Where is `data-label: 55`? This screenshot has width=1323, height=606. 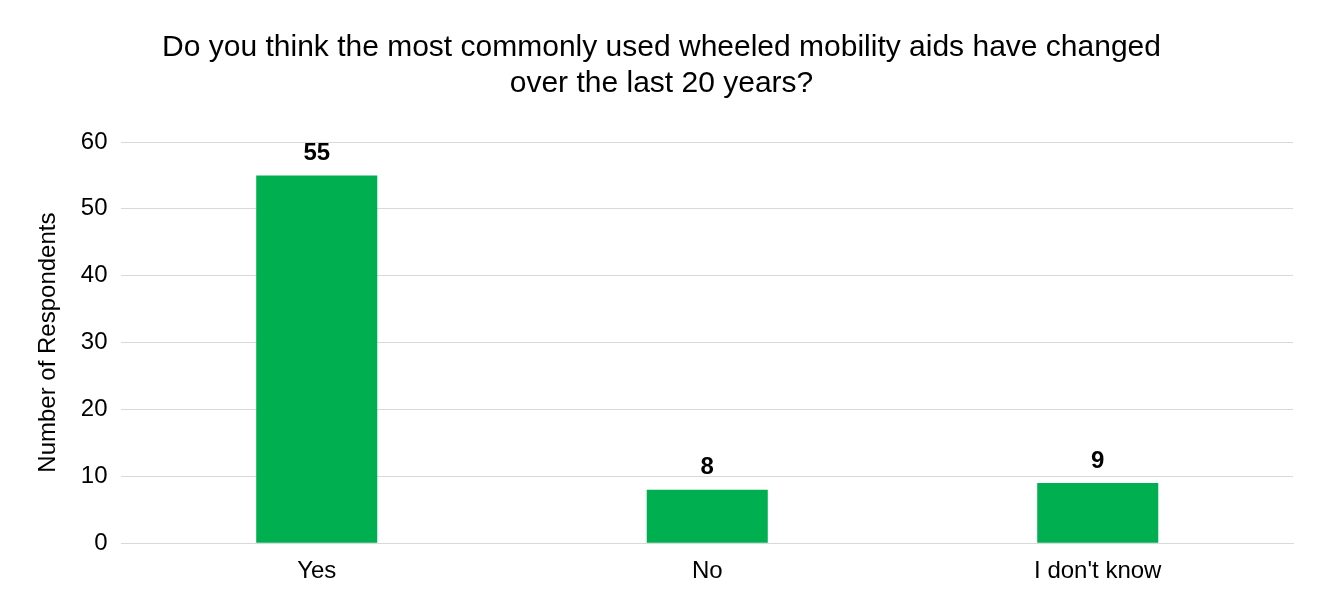 data-label: 55 is located at coordinates (317, 152).